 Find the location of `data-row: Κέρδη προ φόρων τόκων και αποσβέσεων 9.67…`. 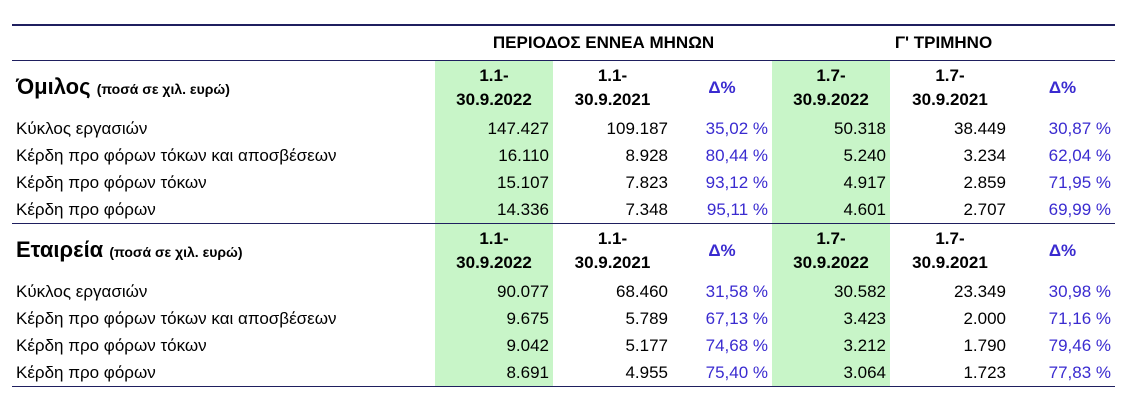

data-row: Κέρδη προ φόρων τόκων και αποσβέσεων 9.67… is located at coordinates (563, 318).